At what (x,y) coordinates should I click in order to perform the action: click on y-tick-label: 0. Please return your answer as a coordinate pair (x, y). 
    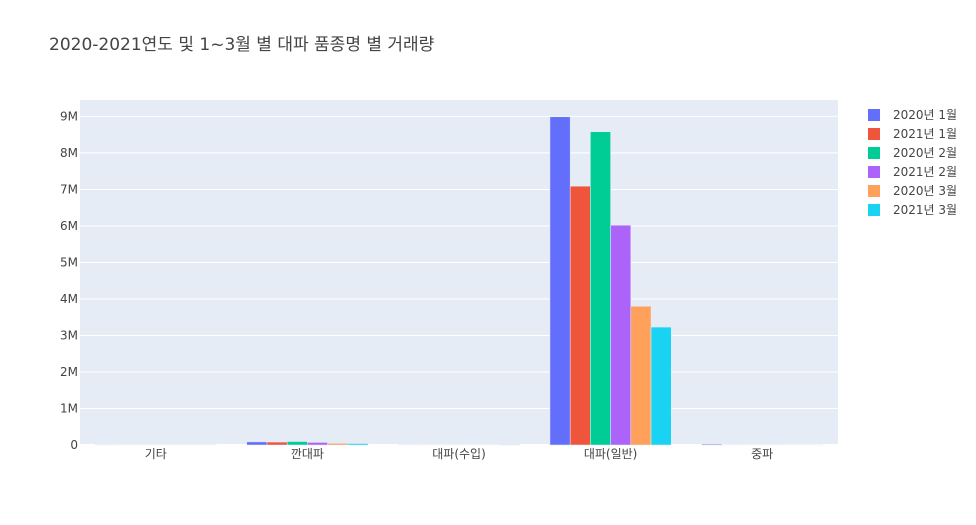
    Looking at the image, I should click on (74, 445).